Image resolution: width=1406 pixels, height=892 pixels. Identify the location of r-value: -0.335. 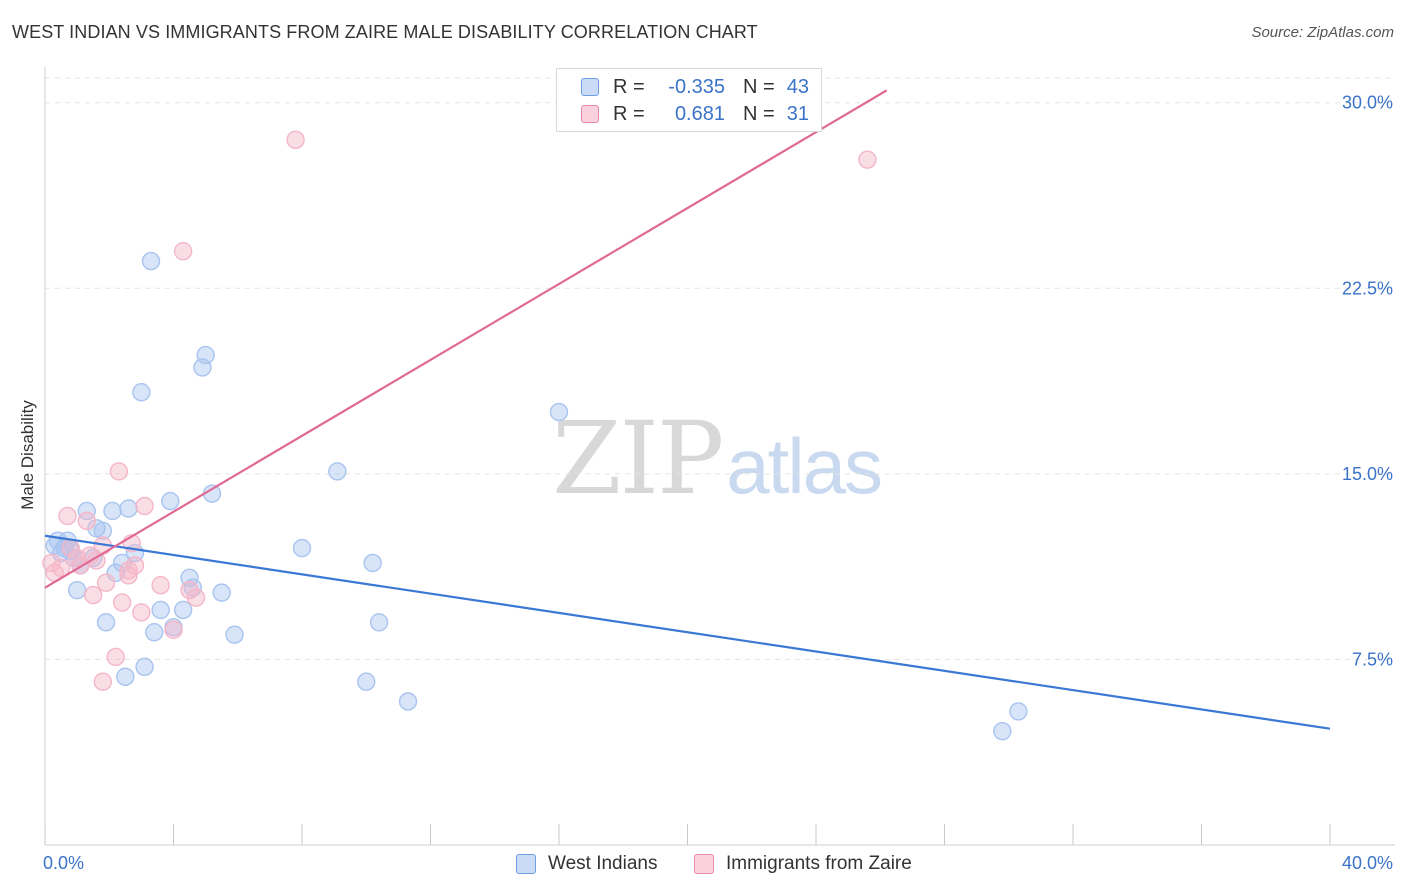
(696, 86).